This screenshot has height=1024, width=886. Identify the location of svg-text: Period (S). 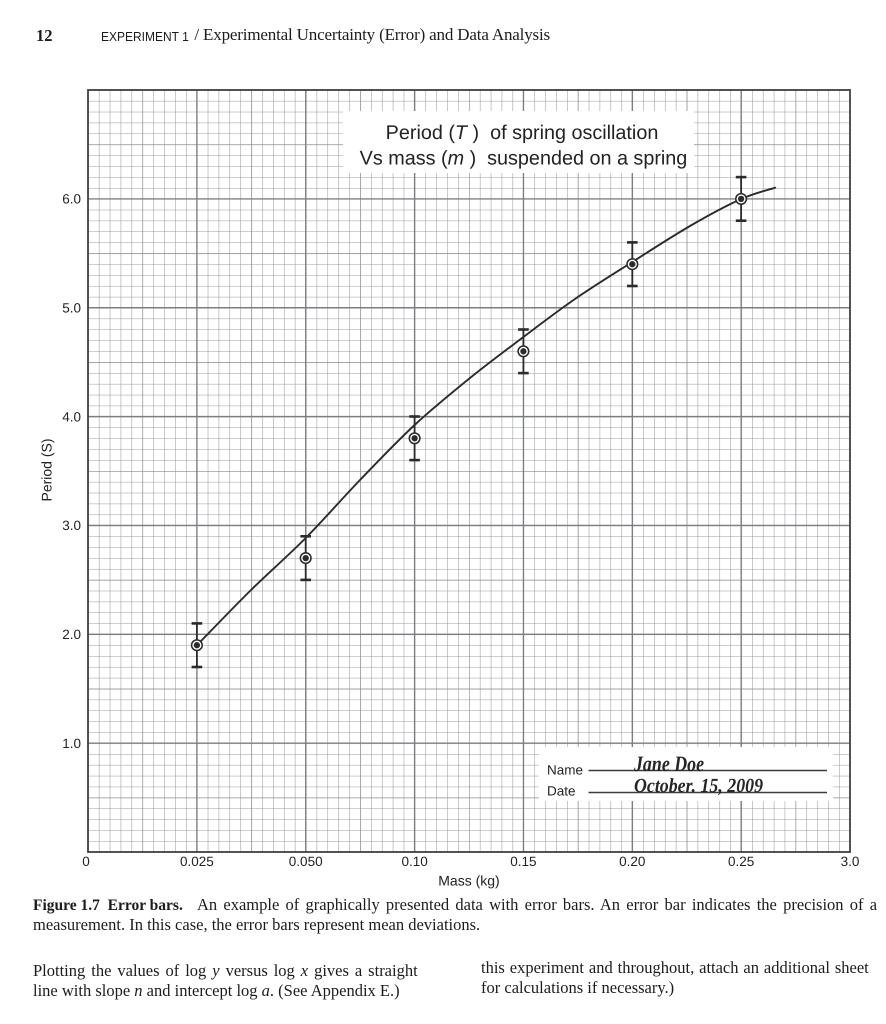
(47, 469).